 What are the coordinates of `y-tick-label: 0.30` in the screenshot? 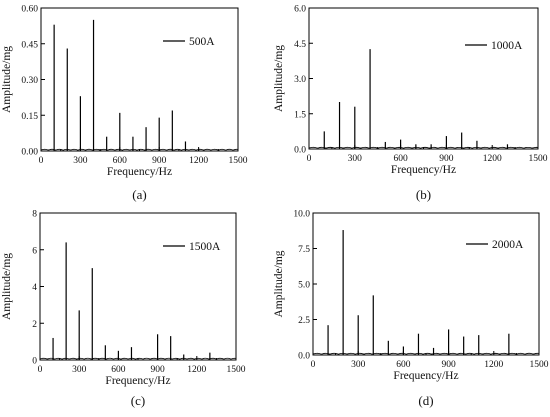 It's located at (29, 81).